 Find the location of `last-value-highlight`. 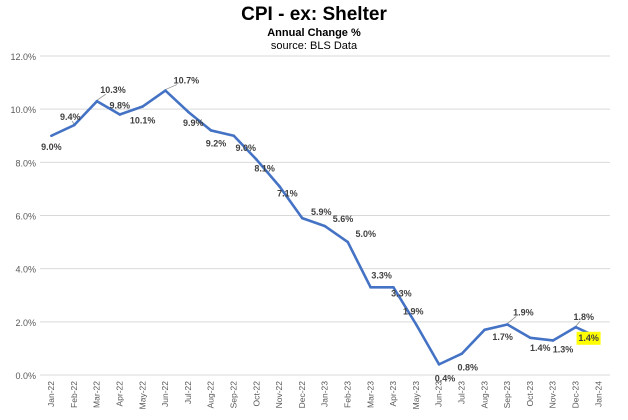

last-value-highlight is located at coordinates (588, 338).